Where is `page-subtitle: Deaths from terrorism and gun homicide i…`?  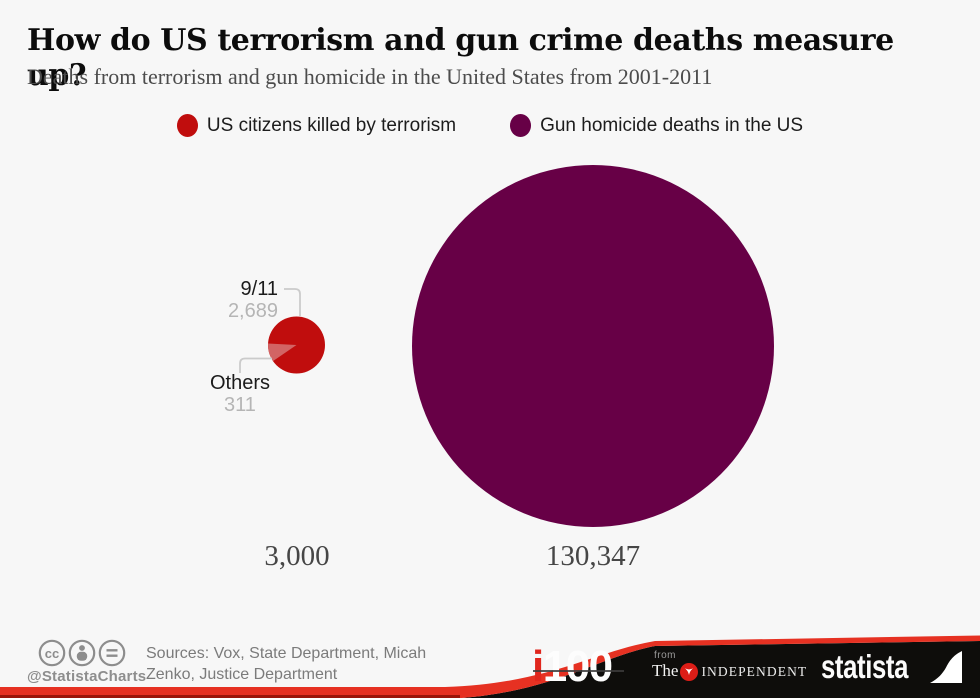
page-subtitle: Deaths from terrorism and gun homicide i… is located at coordinates (370, 76).